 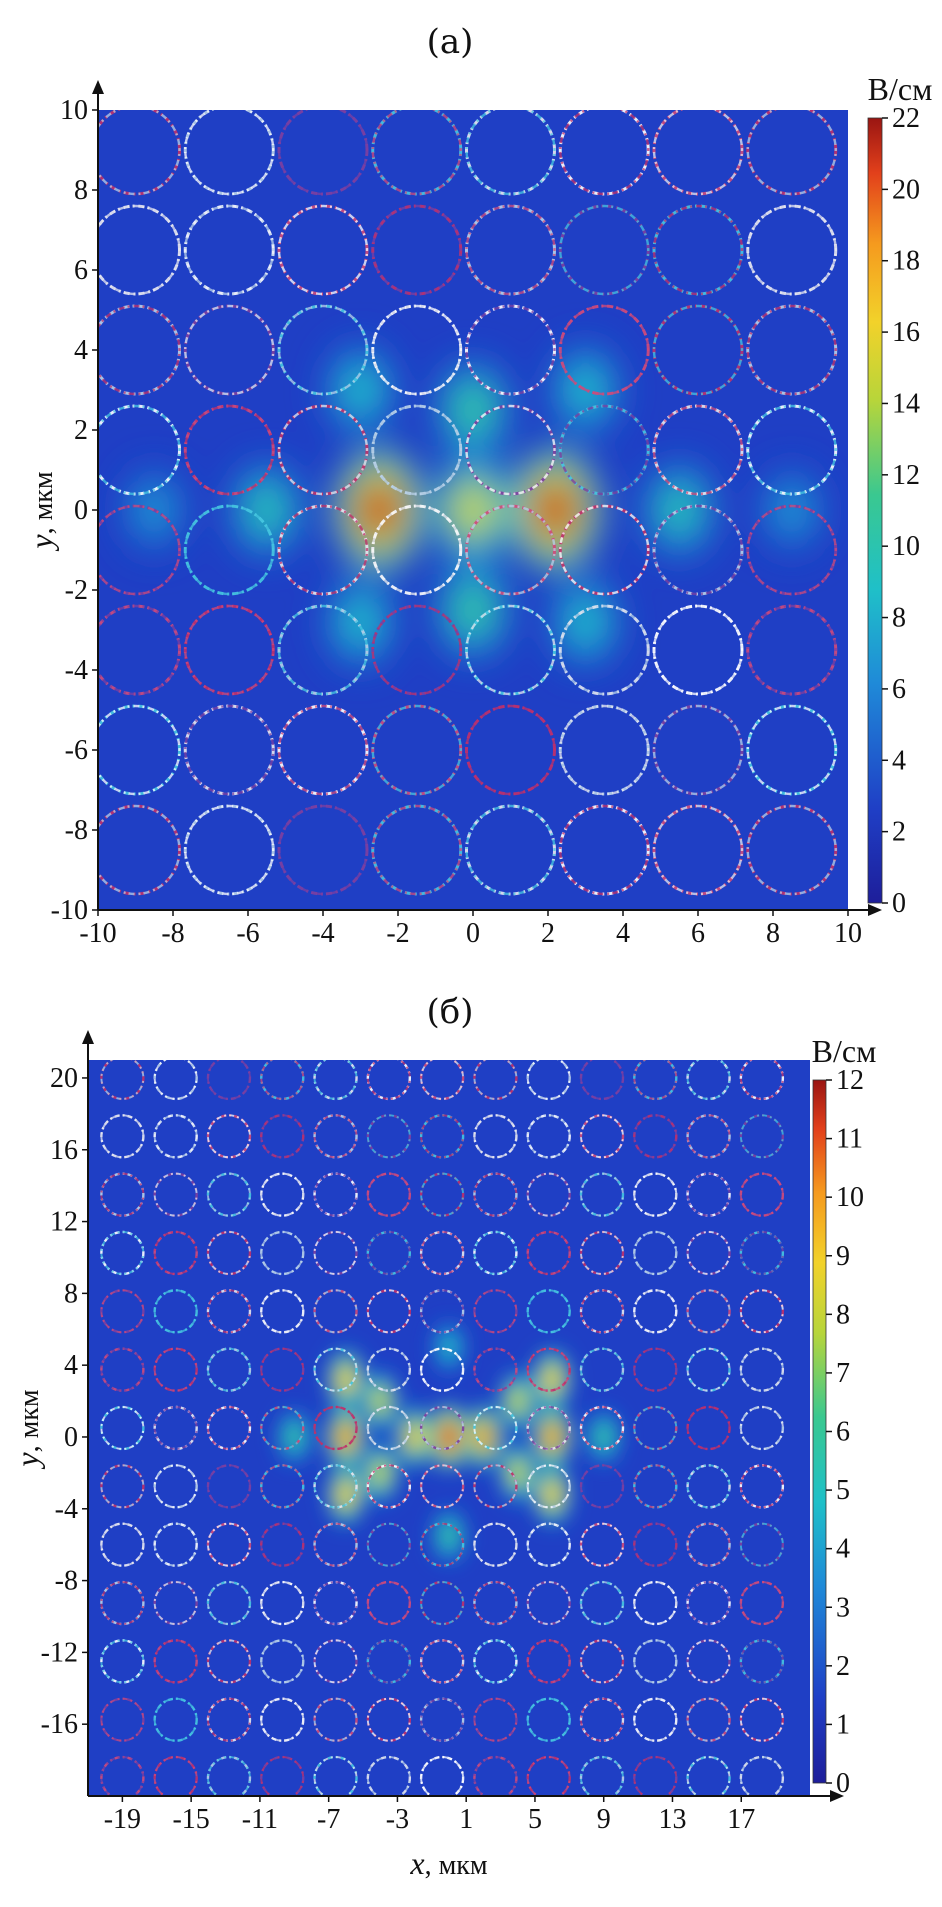 I want to click on y-tick-label-b-1: 16, so click(x=64, y=1150).